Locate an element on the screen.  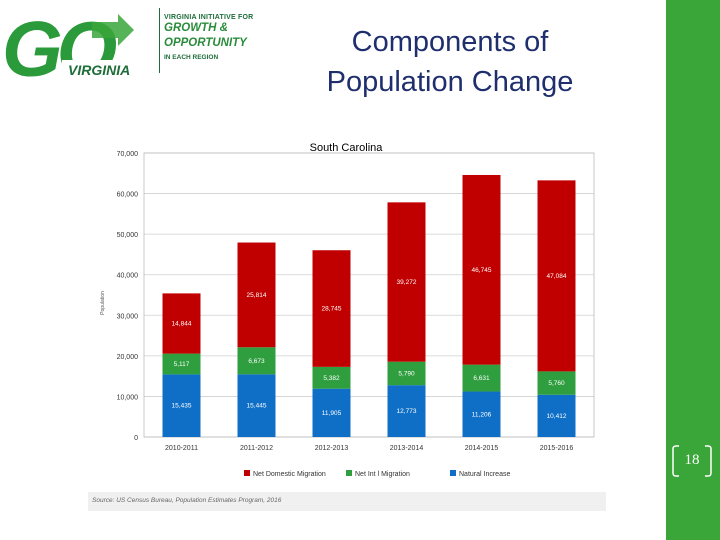
data-label: 12,773 is located at coordinates (407, 411).